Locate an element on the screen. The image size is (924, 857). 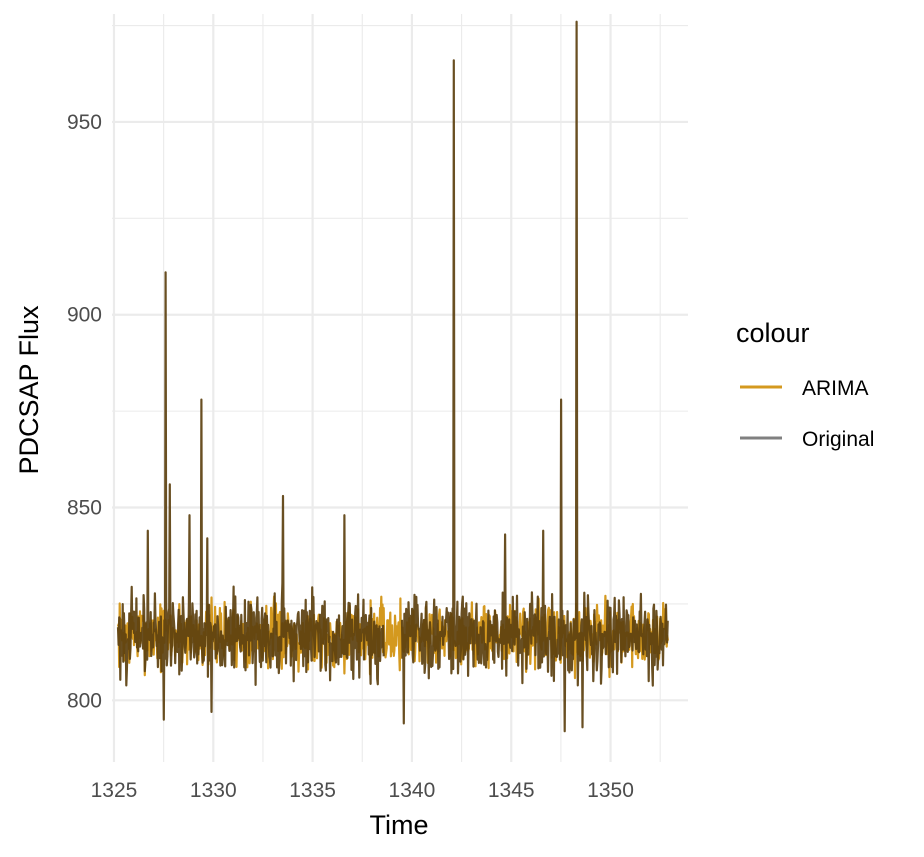
x-tick-label: 1350 is located at coordinates (610, 790).